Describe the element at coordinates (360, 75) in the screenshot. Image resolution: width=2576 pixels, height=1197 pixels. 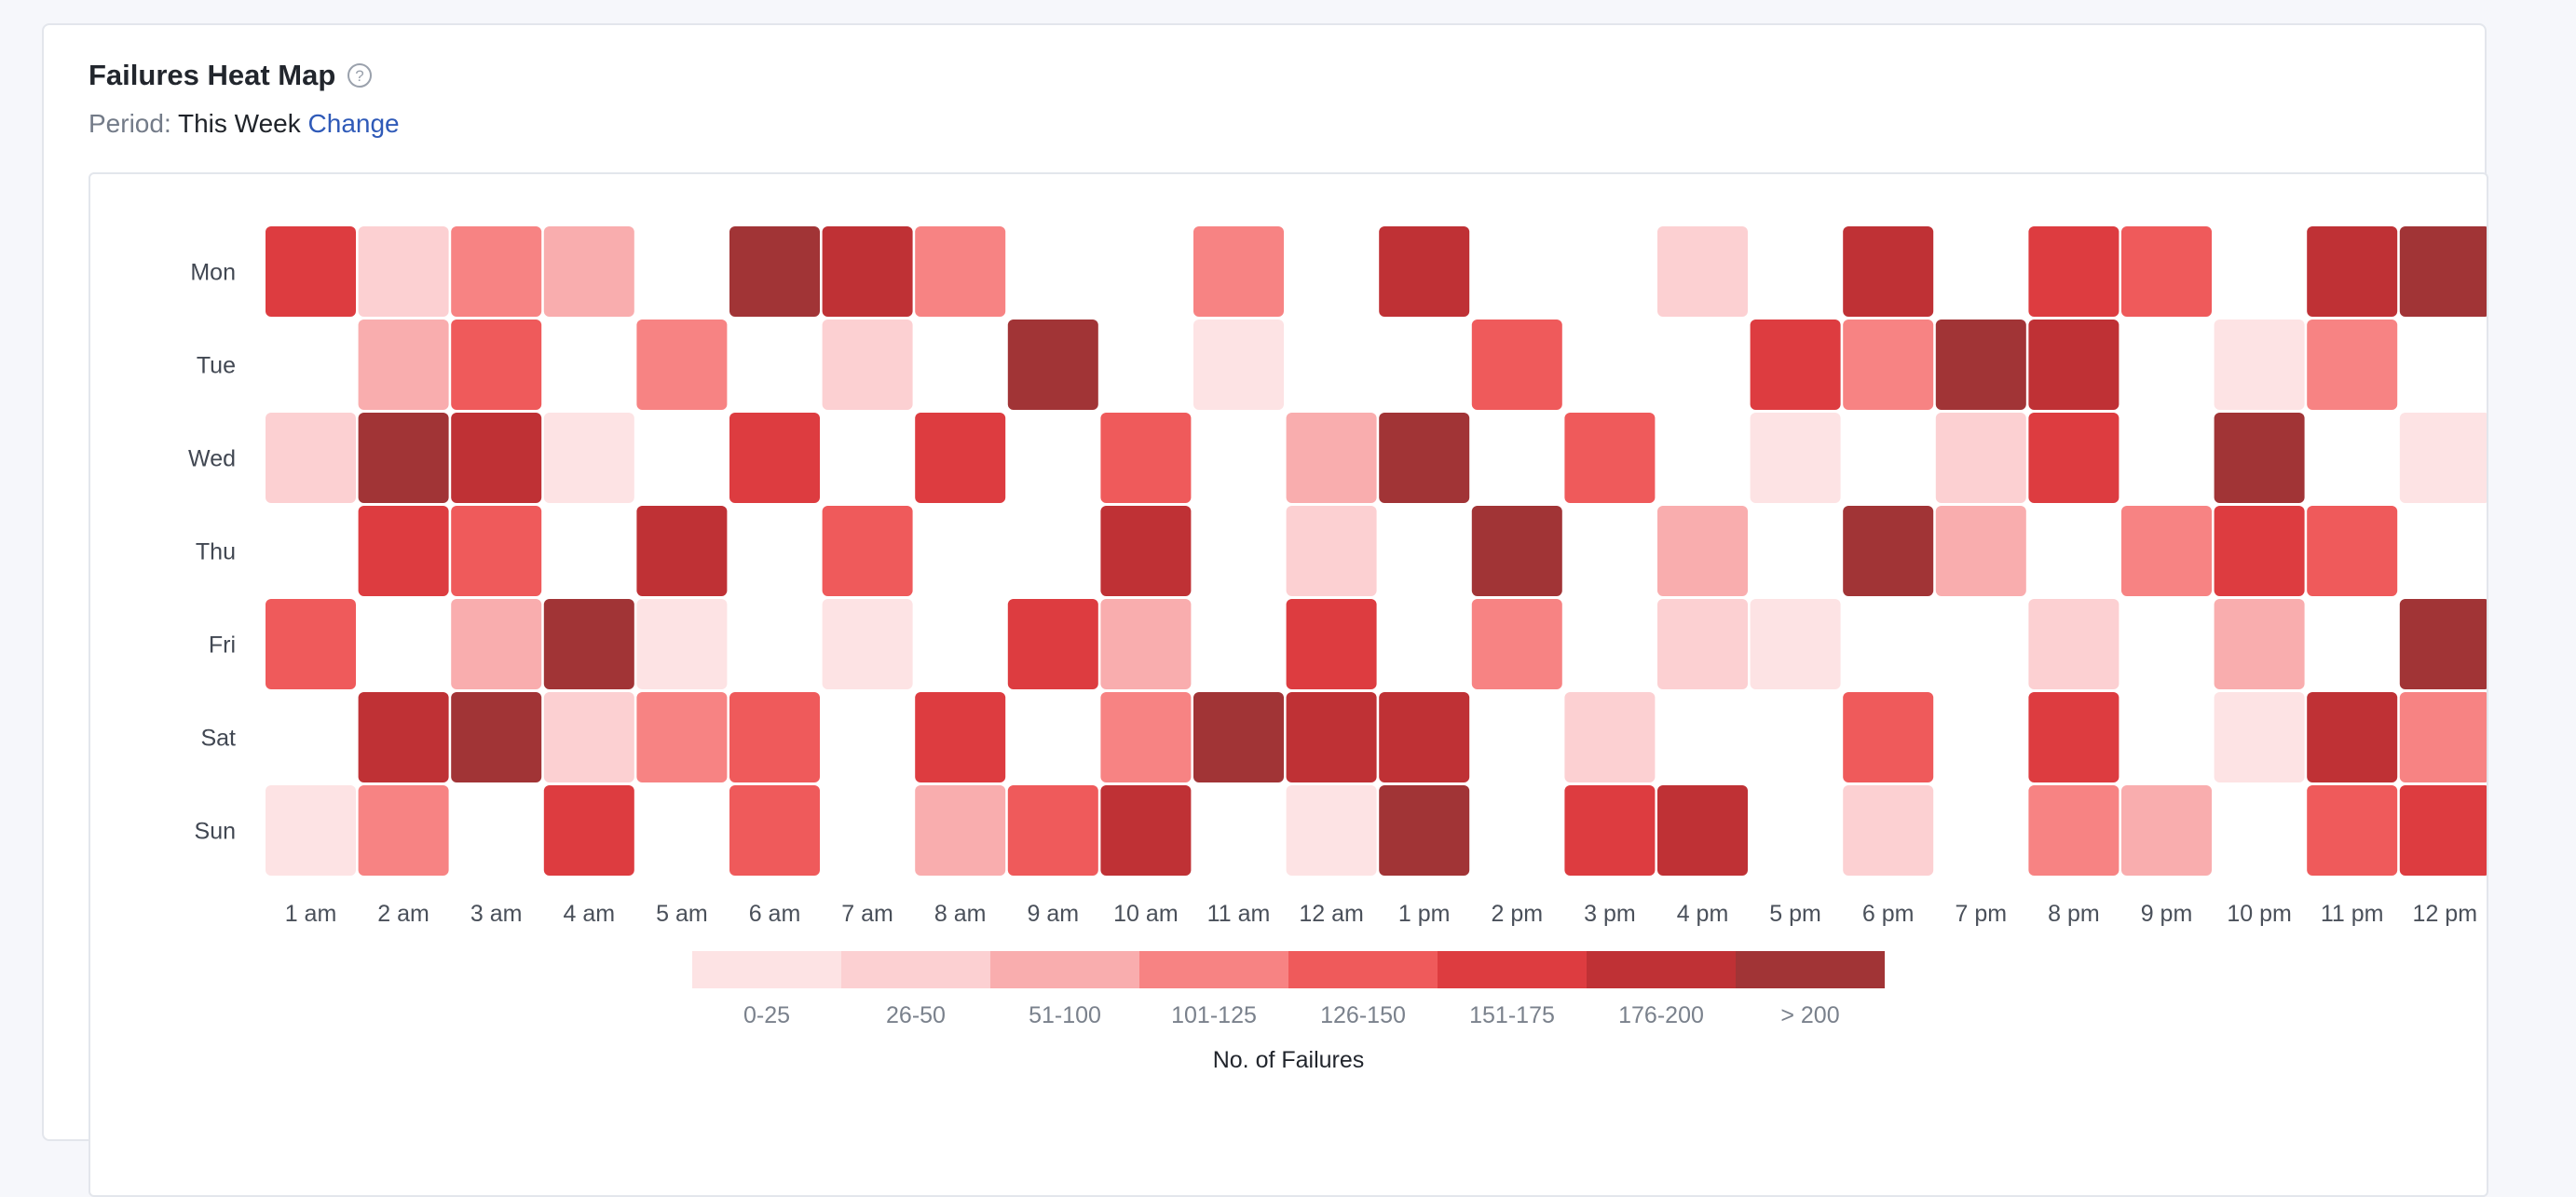
I see `question-circle-icon: ?` at that location.